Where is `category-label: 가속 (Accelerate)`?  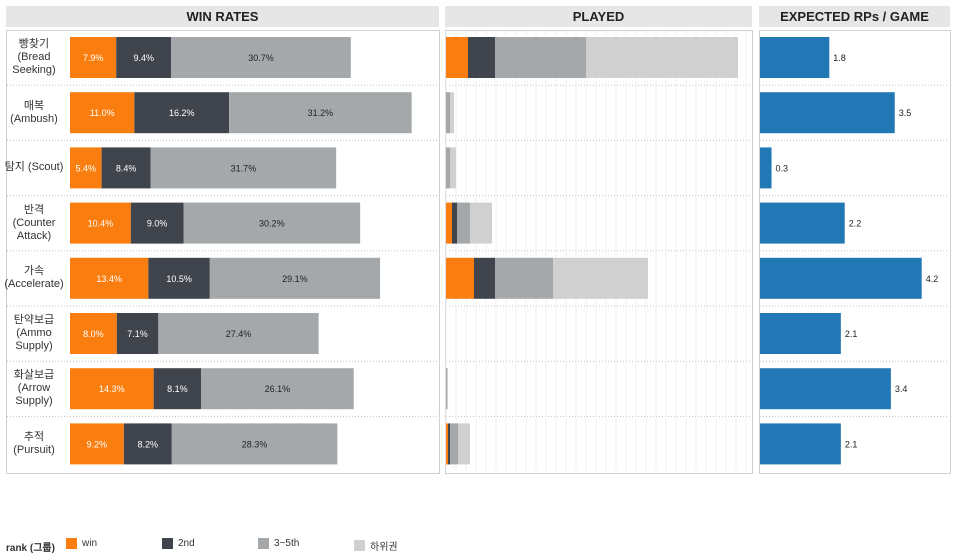
category-label: 가속 (Accelerate) is located at coordinates (34, 278).